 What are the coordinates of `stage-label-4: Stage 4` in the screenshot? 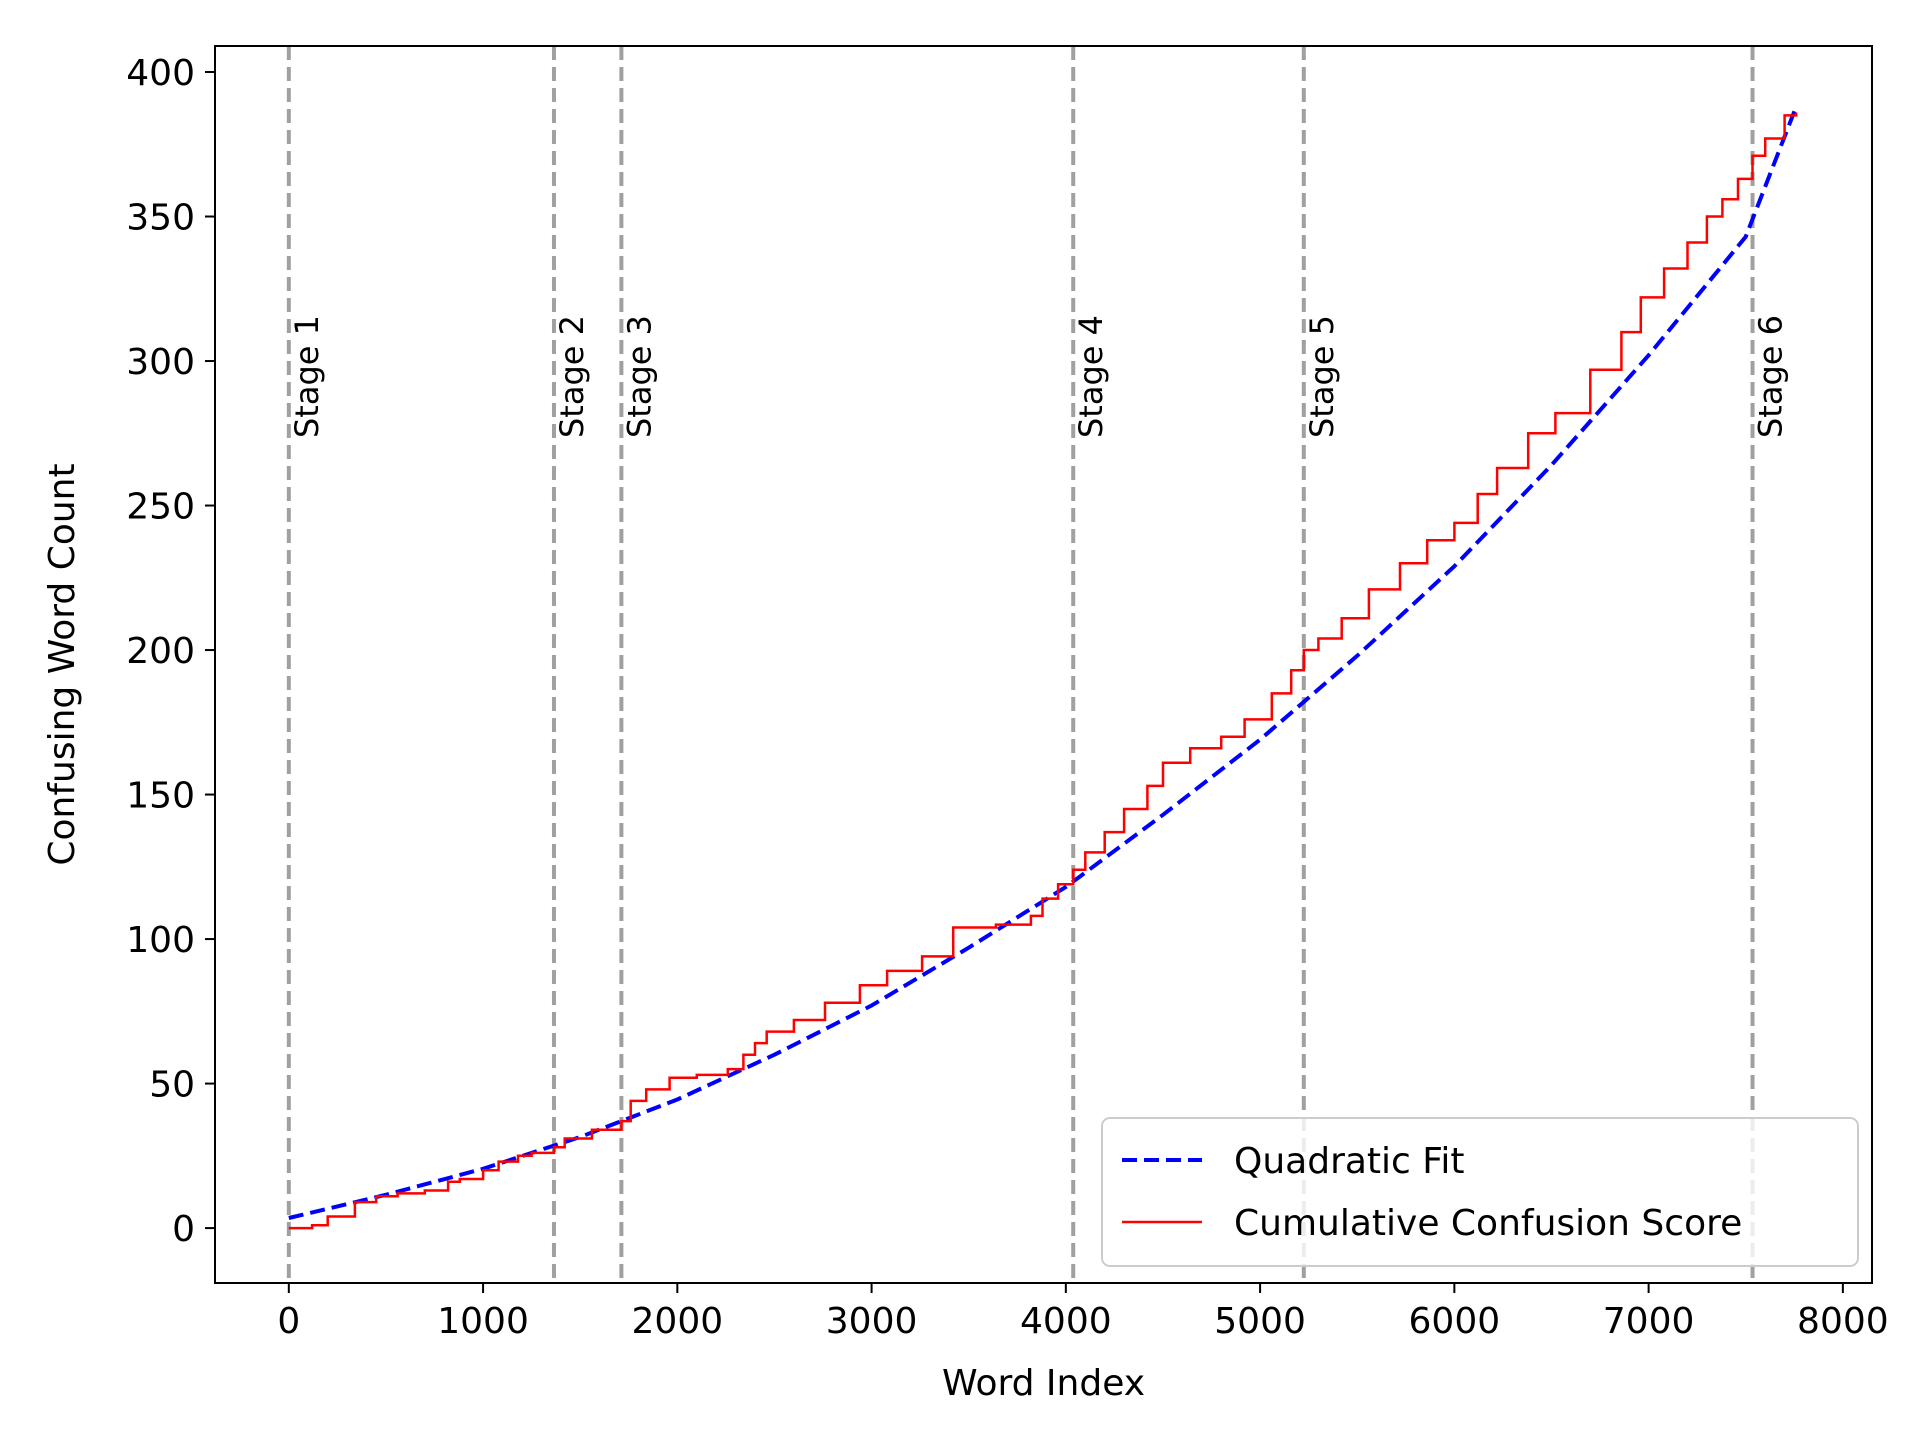 It's located at (1091, 376).